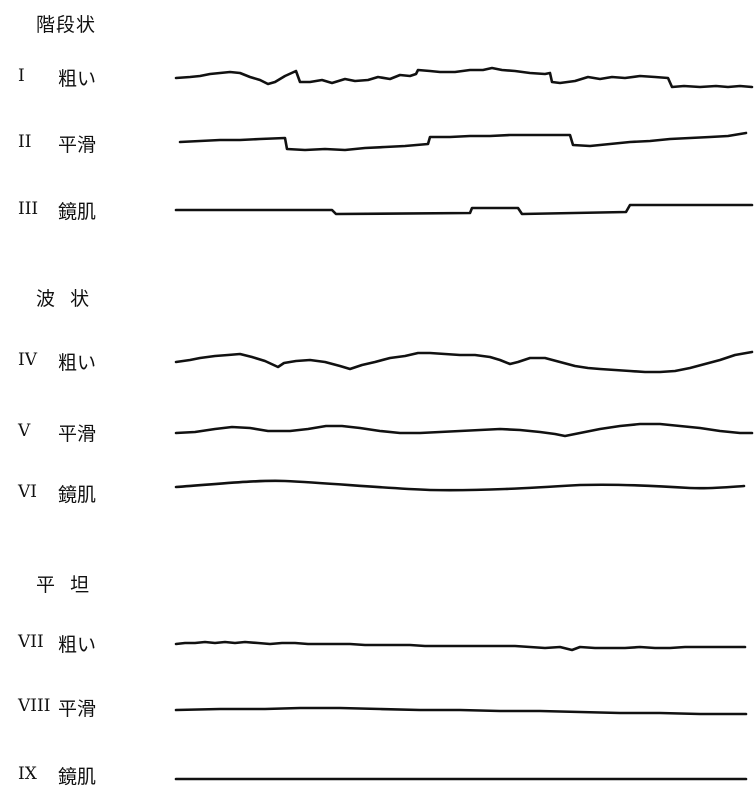 The height and width of the screenshot is (789, 754). Describe the element at coordinates (27, 774) in the screenshot. I see `row-numeral-9: IX` at that location.